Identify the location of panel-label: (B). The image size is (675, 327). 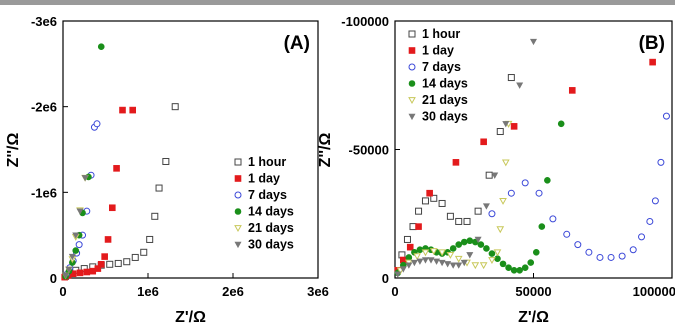
(652, 43).